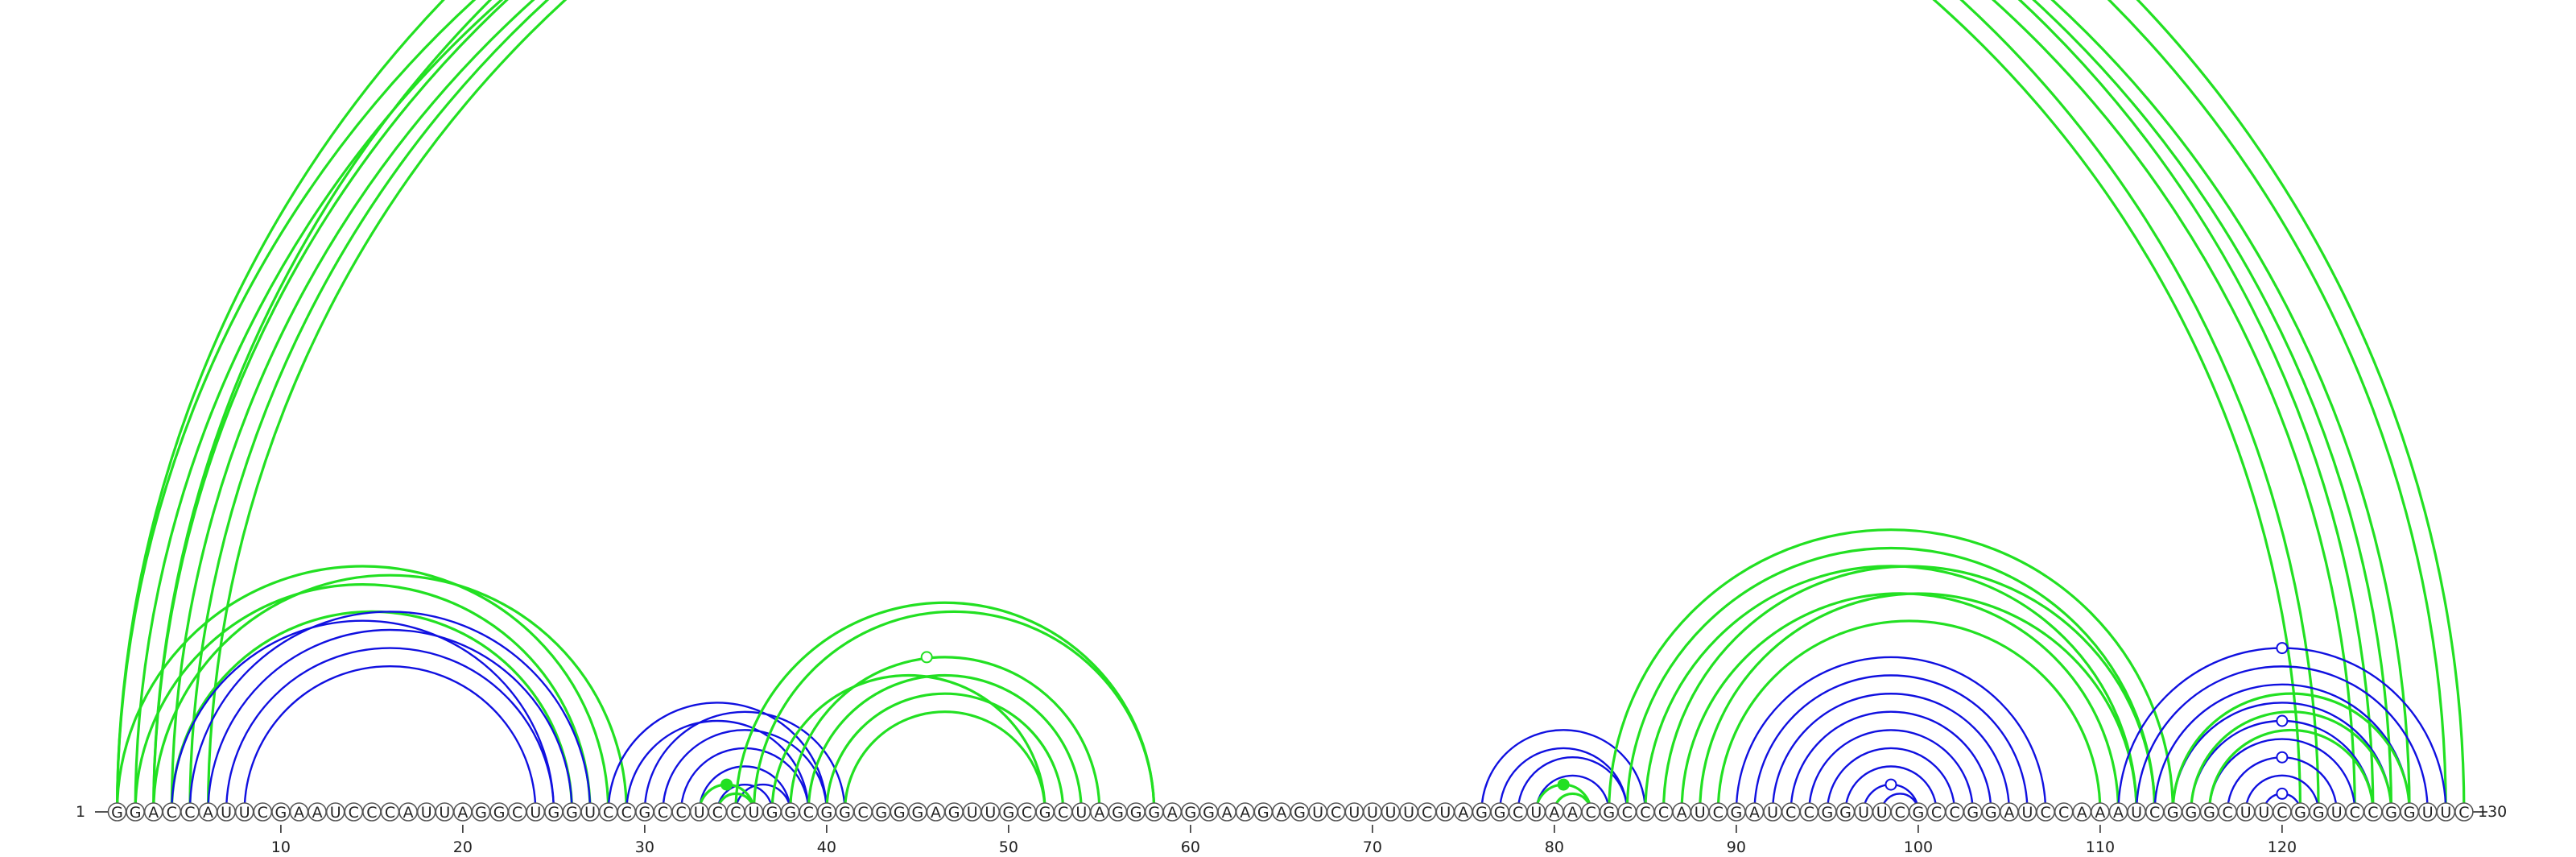 Image resolution: width=2576 pixels, height=857 pixels. I want to click on nucleotide-18: U, so click(426, 812).